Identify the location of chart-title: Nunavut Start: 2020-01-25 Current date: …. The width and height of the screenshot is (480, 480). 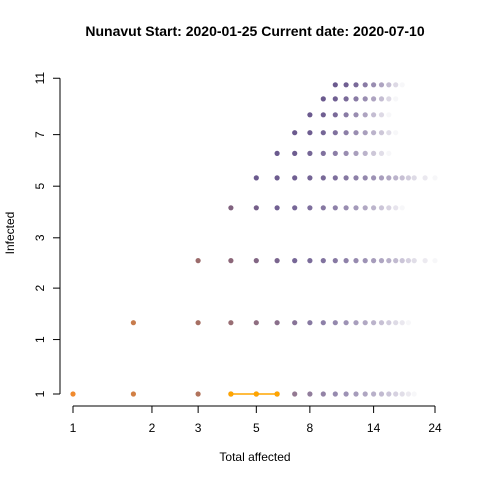
(254, 31).